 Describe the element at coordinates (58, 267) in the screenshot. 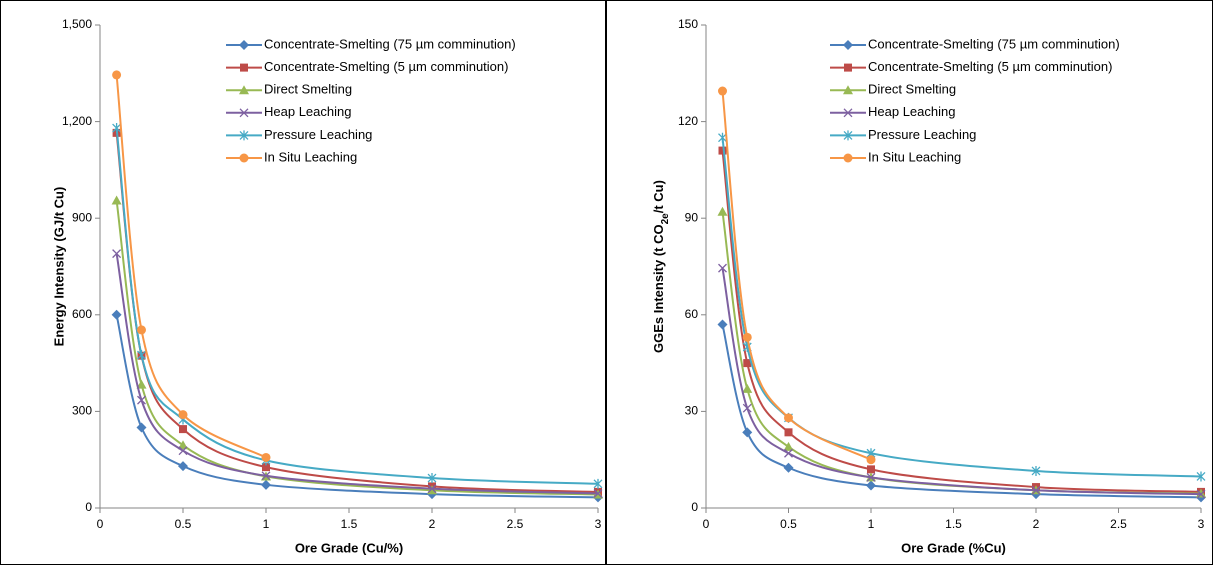

I see `y-axis-title: Energy Intensity (GJ/t Cu)` at that location.